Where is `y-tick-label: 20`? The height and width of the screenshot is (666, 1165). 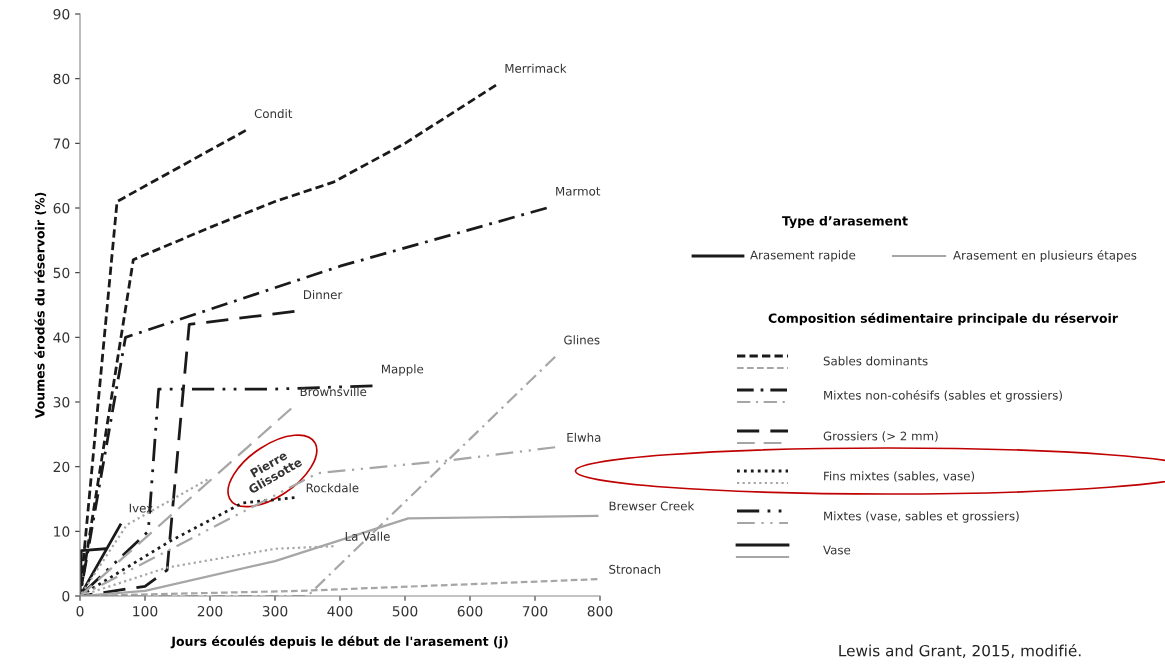
y-tick-label: 20 is located at coordinates (61, 467).